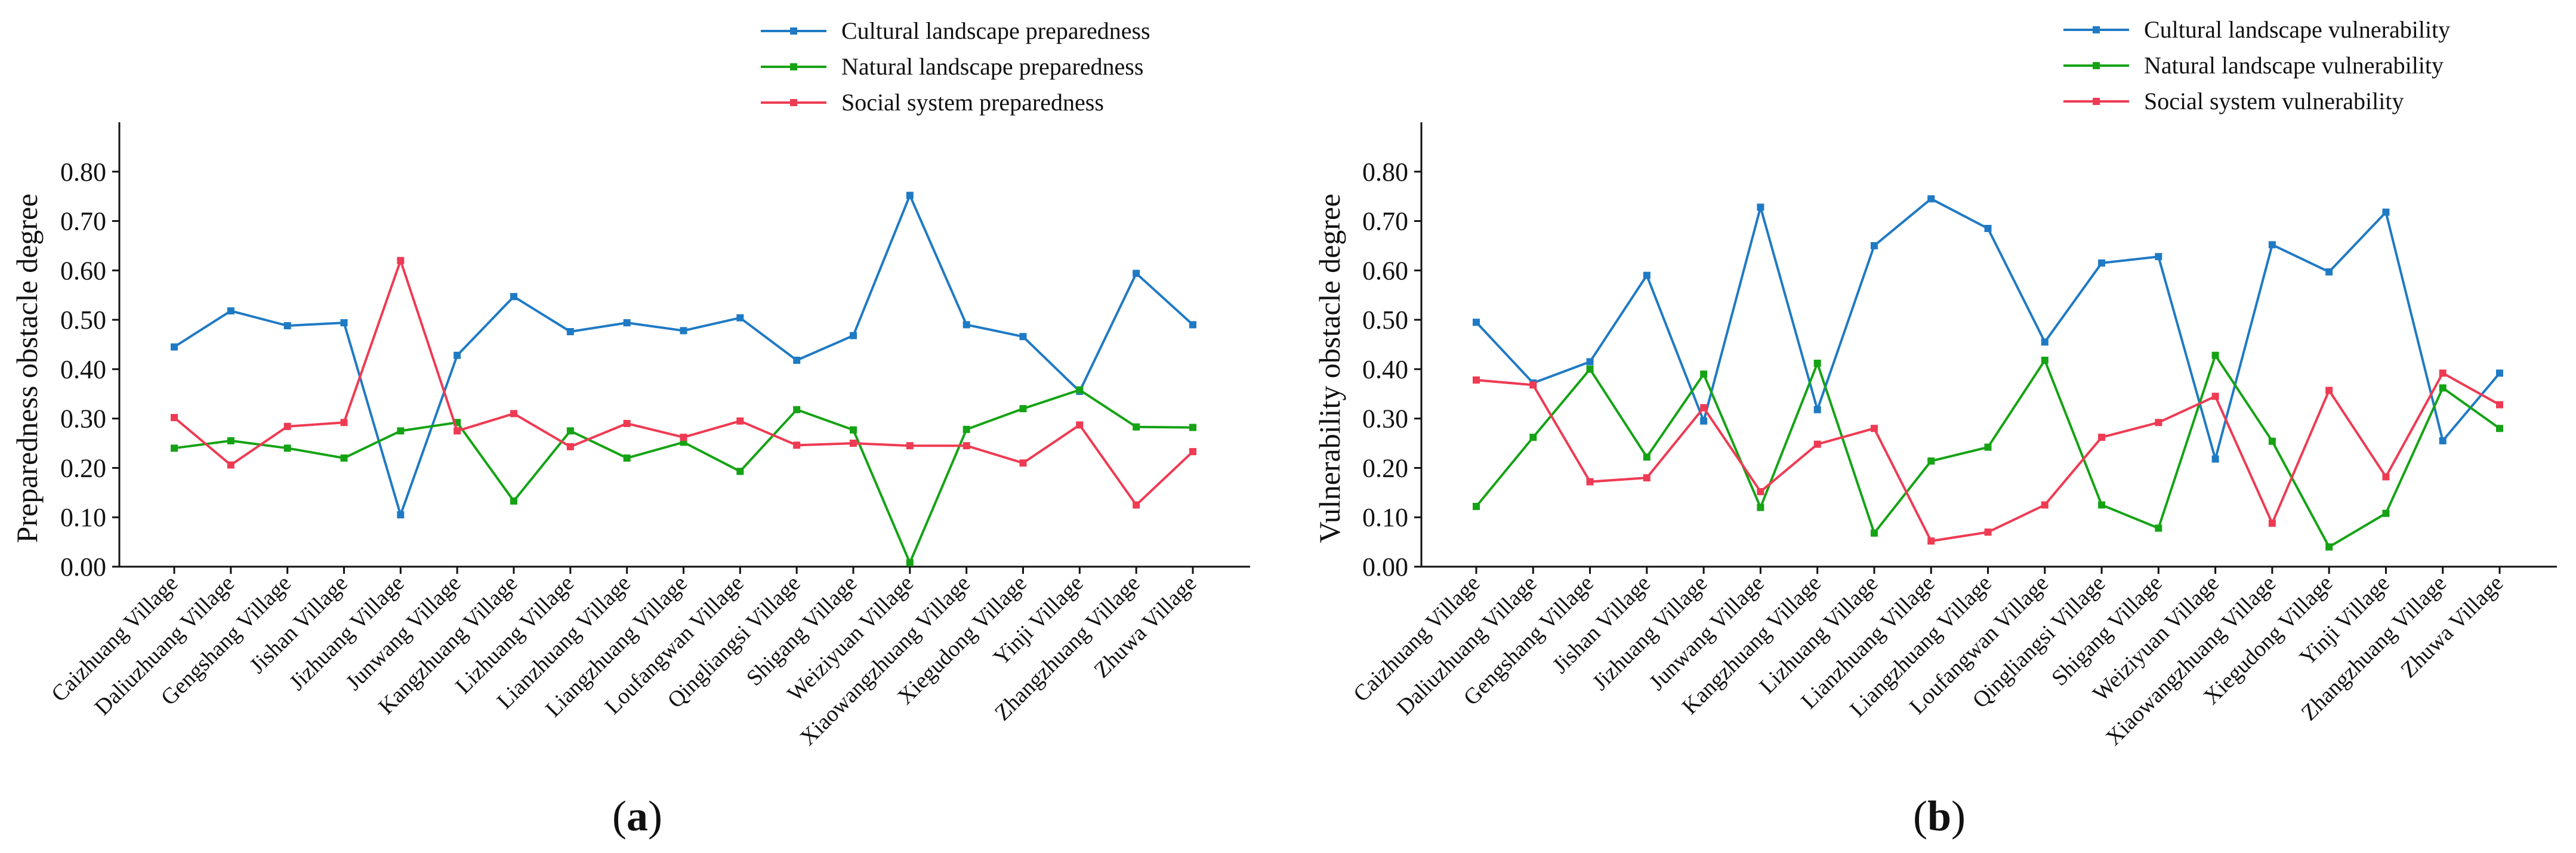 The height and width of the screenshot is (853, 2576). What do you see at coordinates (1385, 370) in the screenshot?
I see `y-tick-label: 0.40` at bounding box center [1385, 370].